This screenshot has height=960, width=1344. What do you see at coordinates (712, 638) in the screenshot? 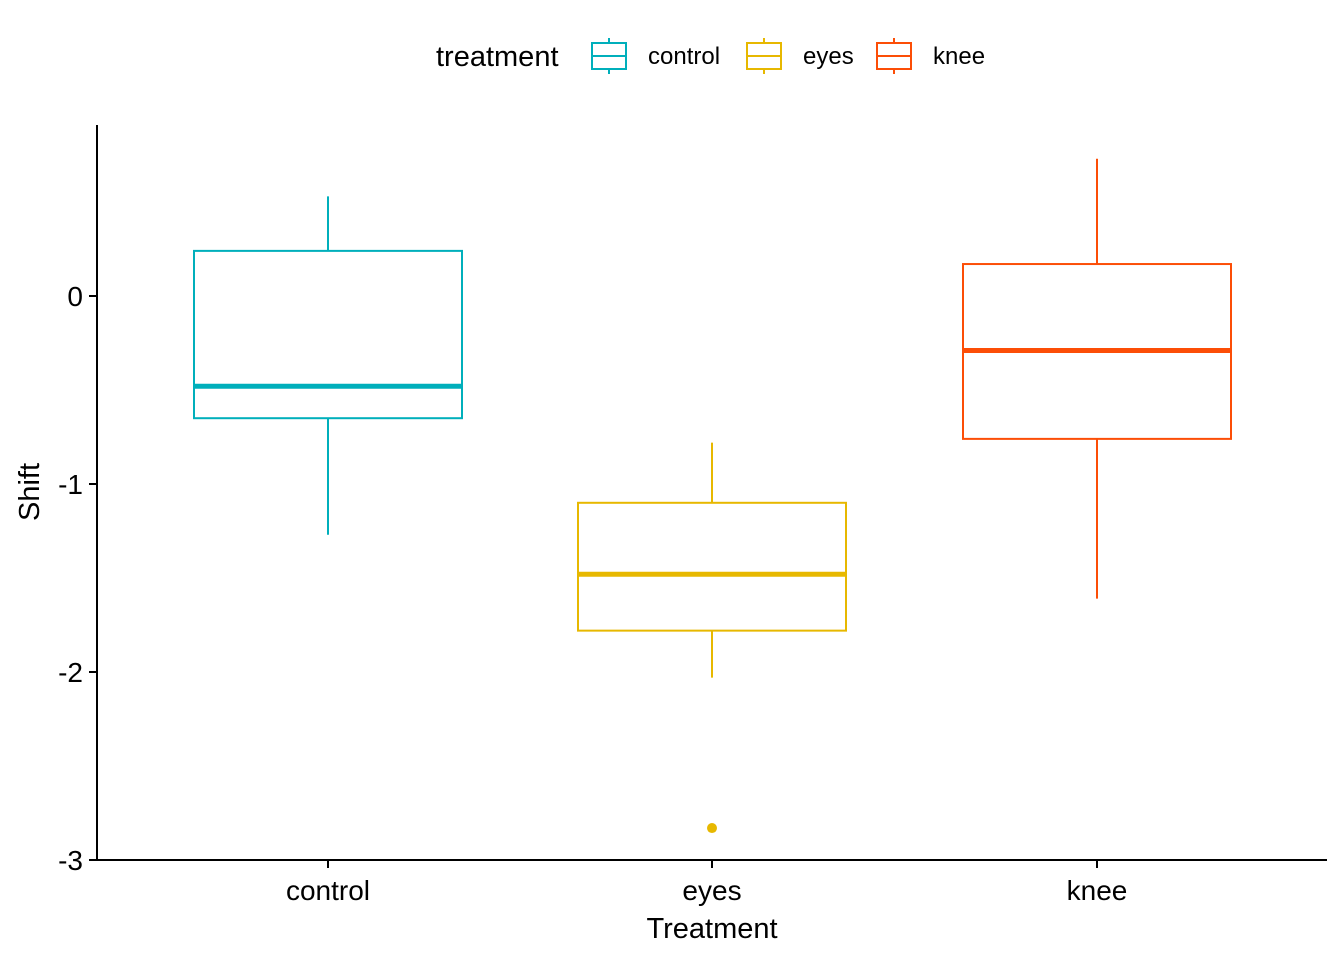
I see `box-eyes` at bounding box center [712, 638].